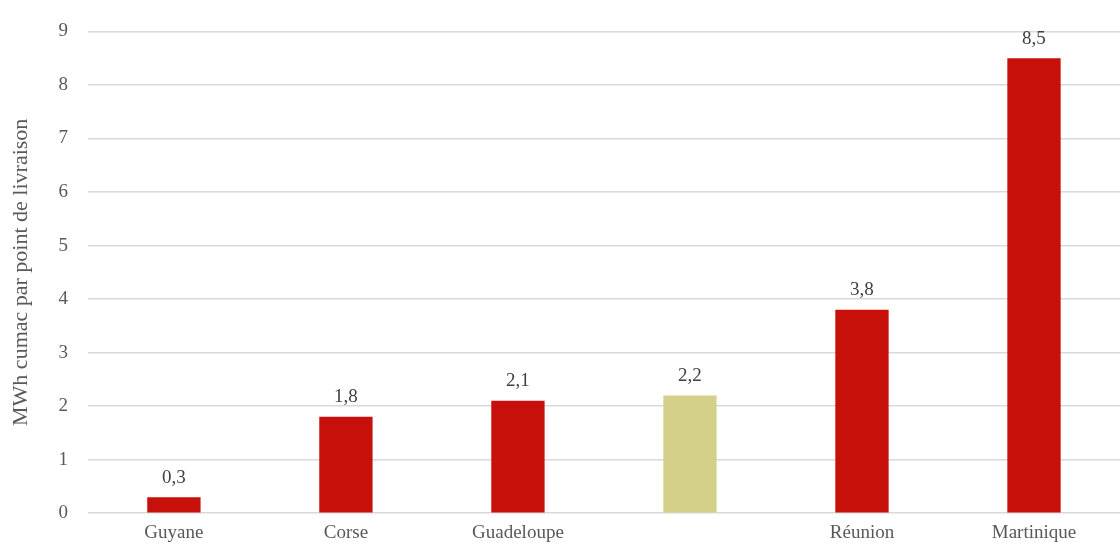 The height and width of the screenshot is (552, 1120). Describe the element at coordinates (63, 137) in the screenshot. I see `y-tick-label: 7` at that location.